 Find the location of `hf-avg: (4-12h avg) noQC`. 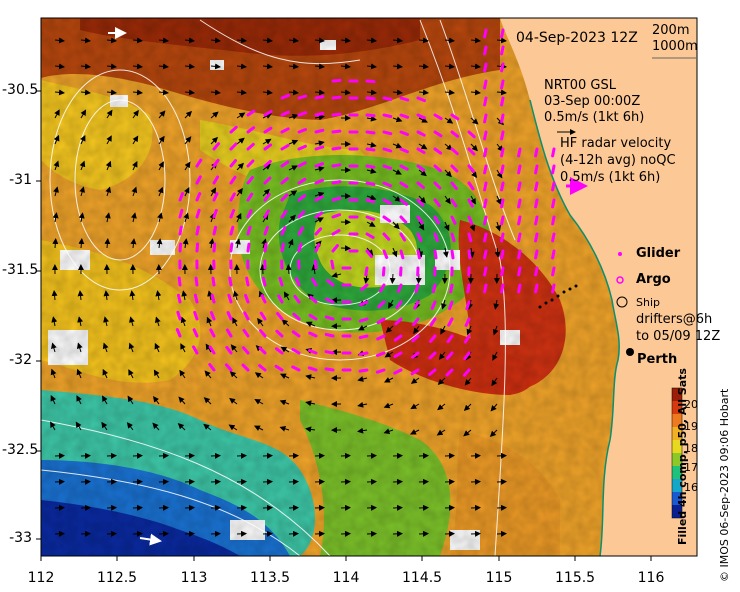

hf-avg: (4-12h avg) noQC is located at coordinates (618, 160).